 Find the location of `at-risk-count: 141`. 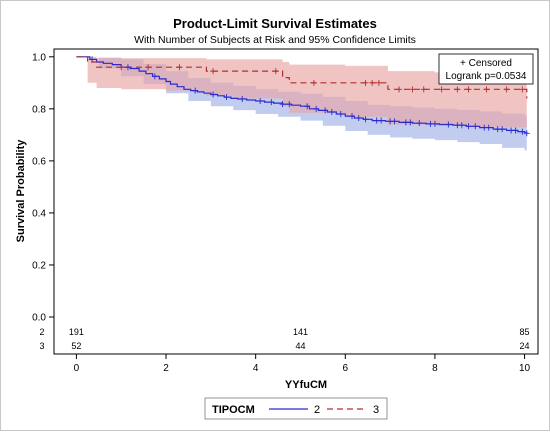

at-risk-count: 141 is located at coordinates (300, 332).